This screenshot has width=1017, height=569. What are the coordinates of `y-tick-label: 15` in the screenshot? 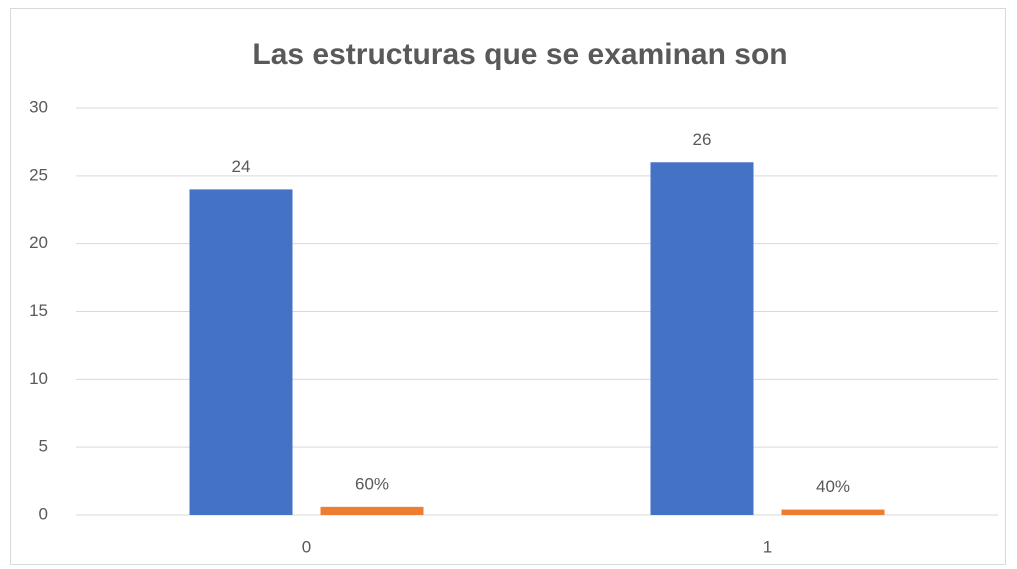 It's located at (38, 310).